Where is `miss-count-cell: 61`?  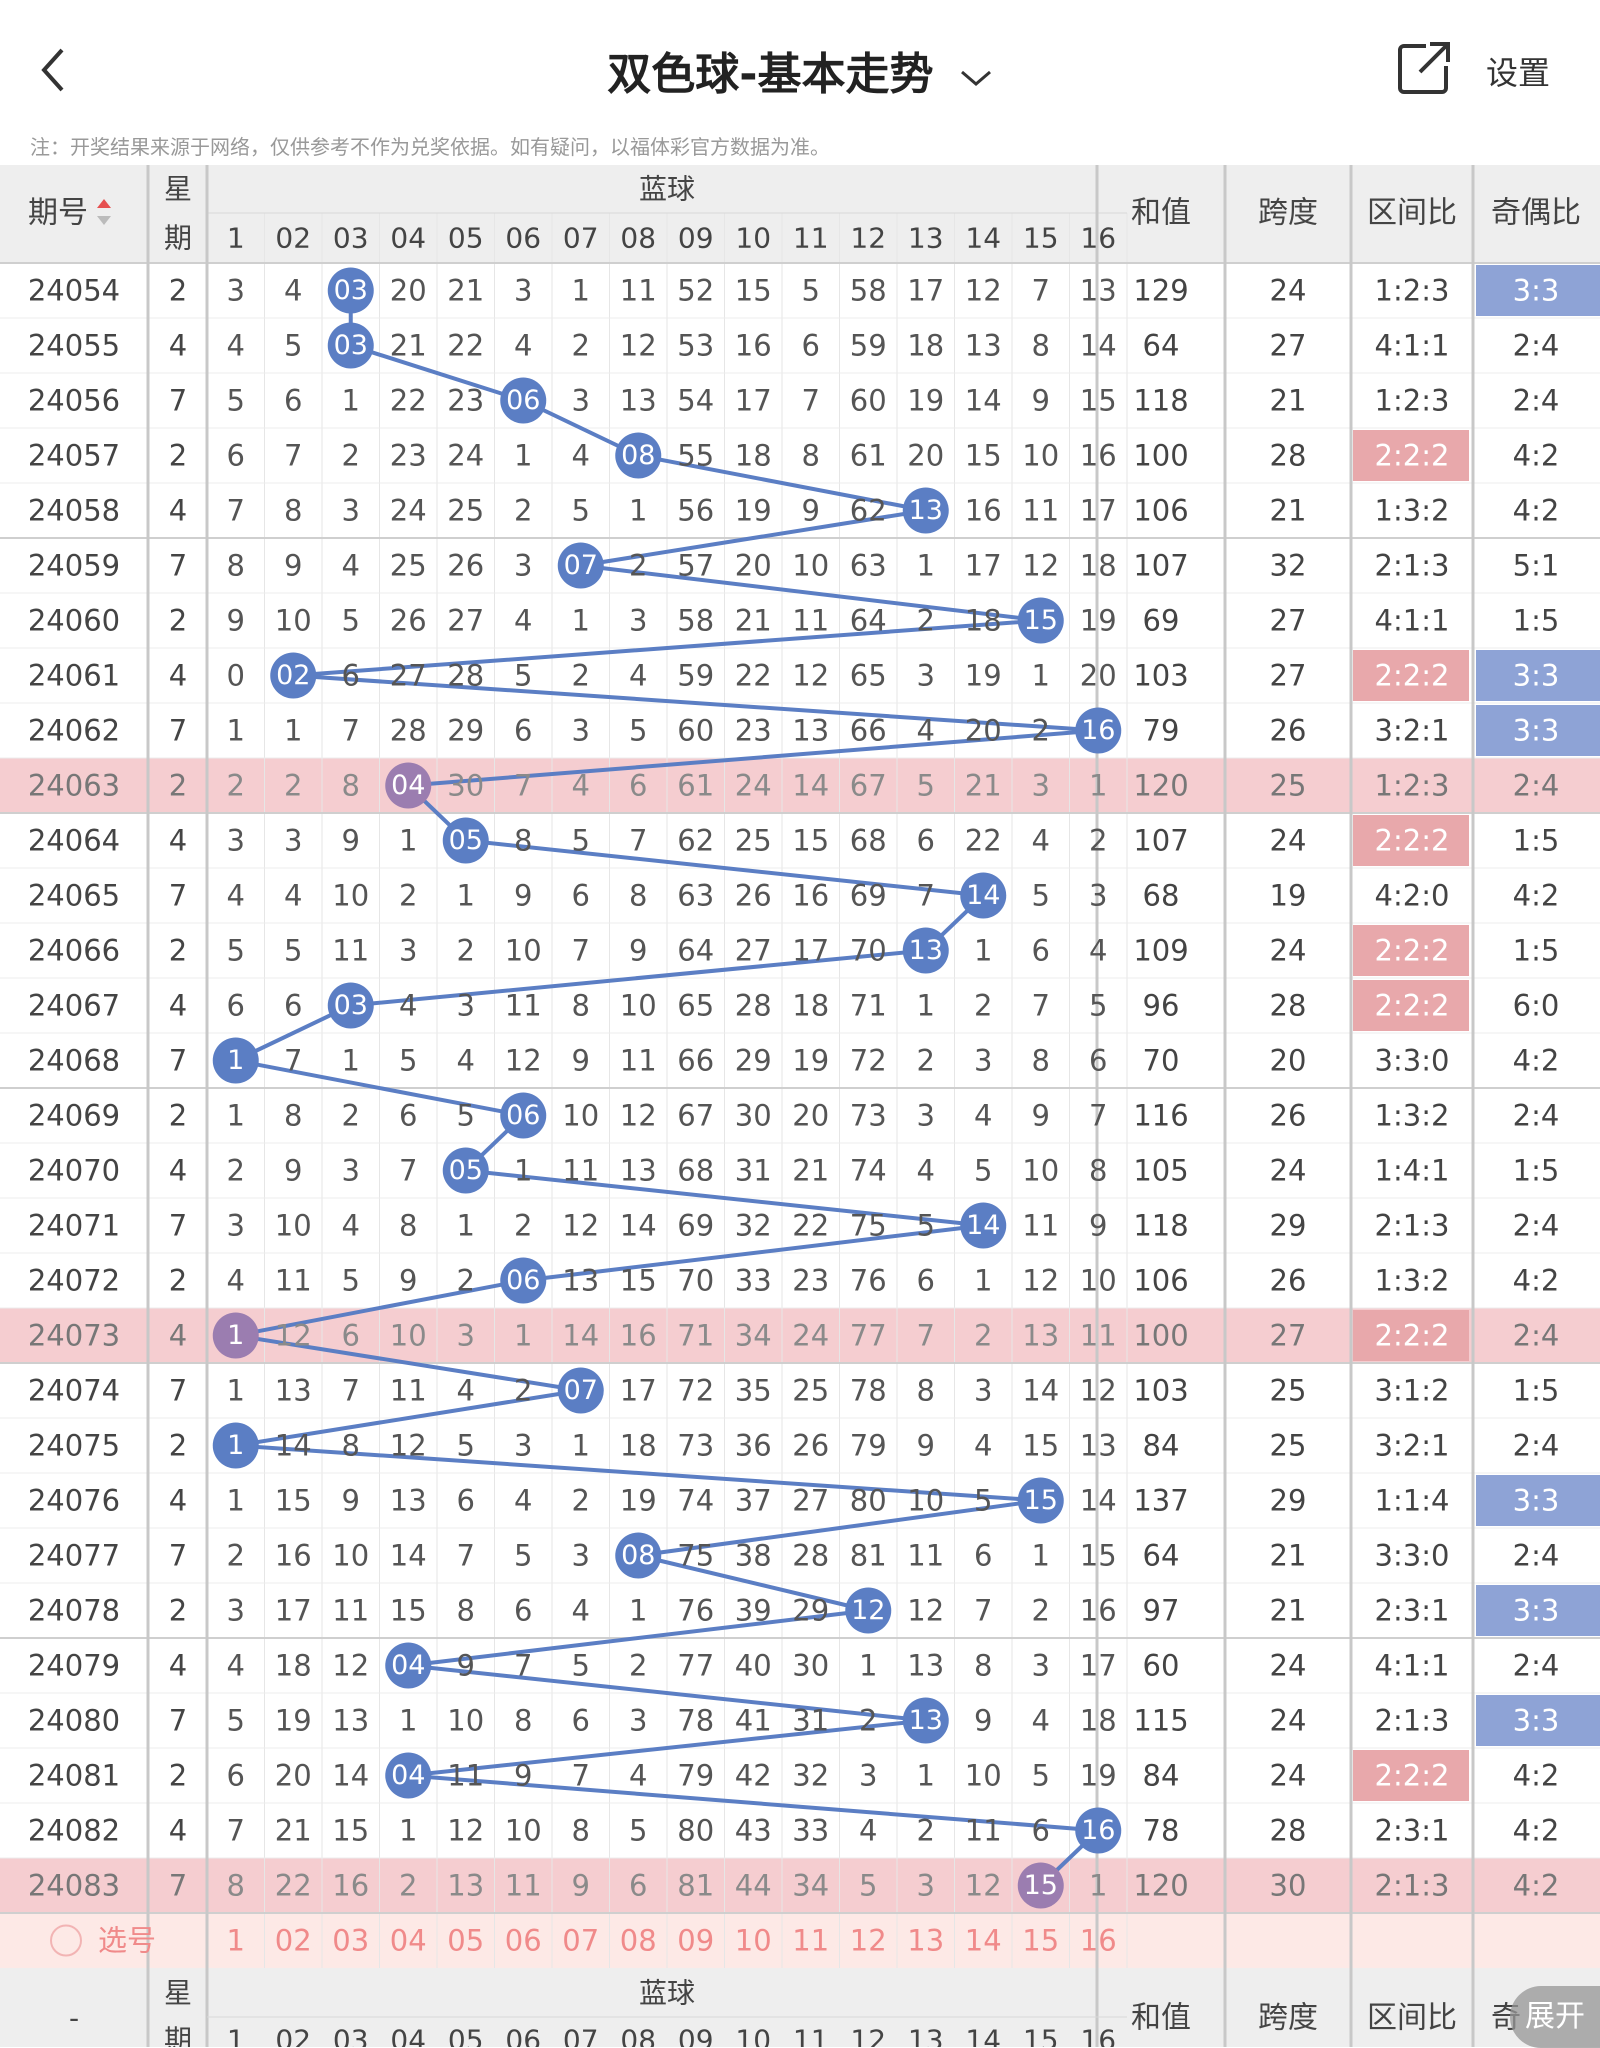
miss-count-cell: 61 is located at coordinates (695, 786).